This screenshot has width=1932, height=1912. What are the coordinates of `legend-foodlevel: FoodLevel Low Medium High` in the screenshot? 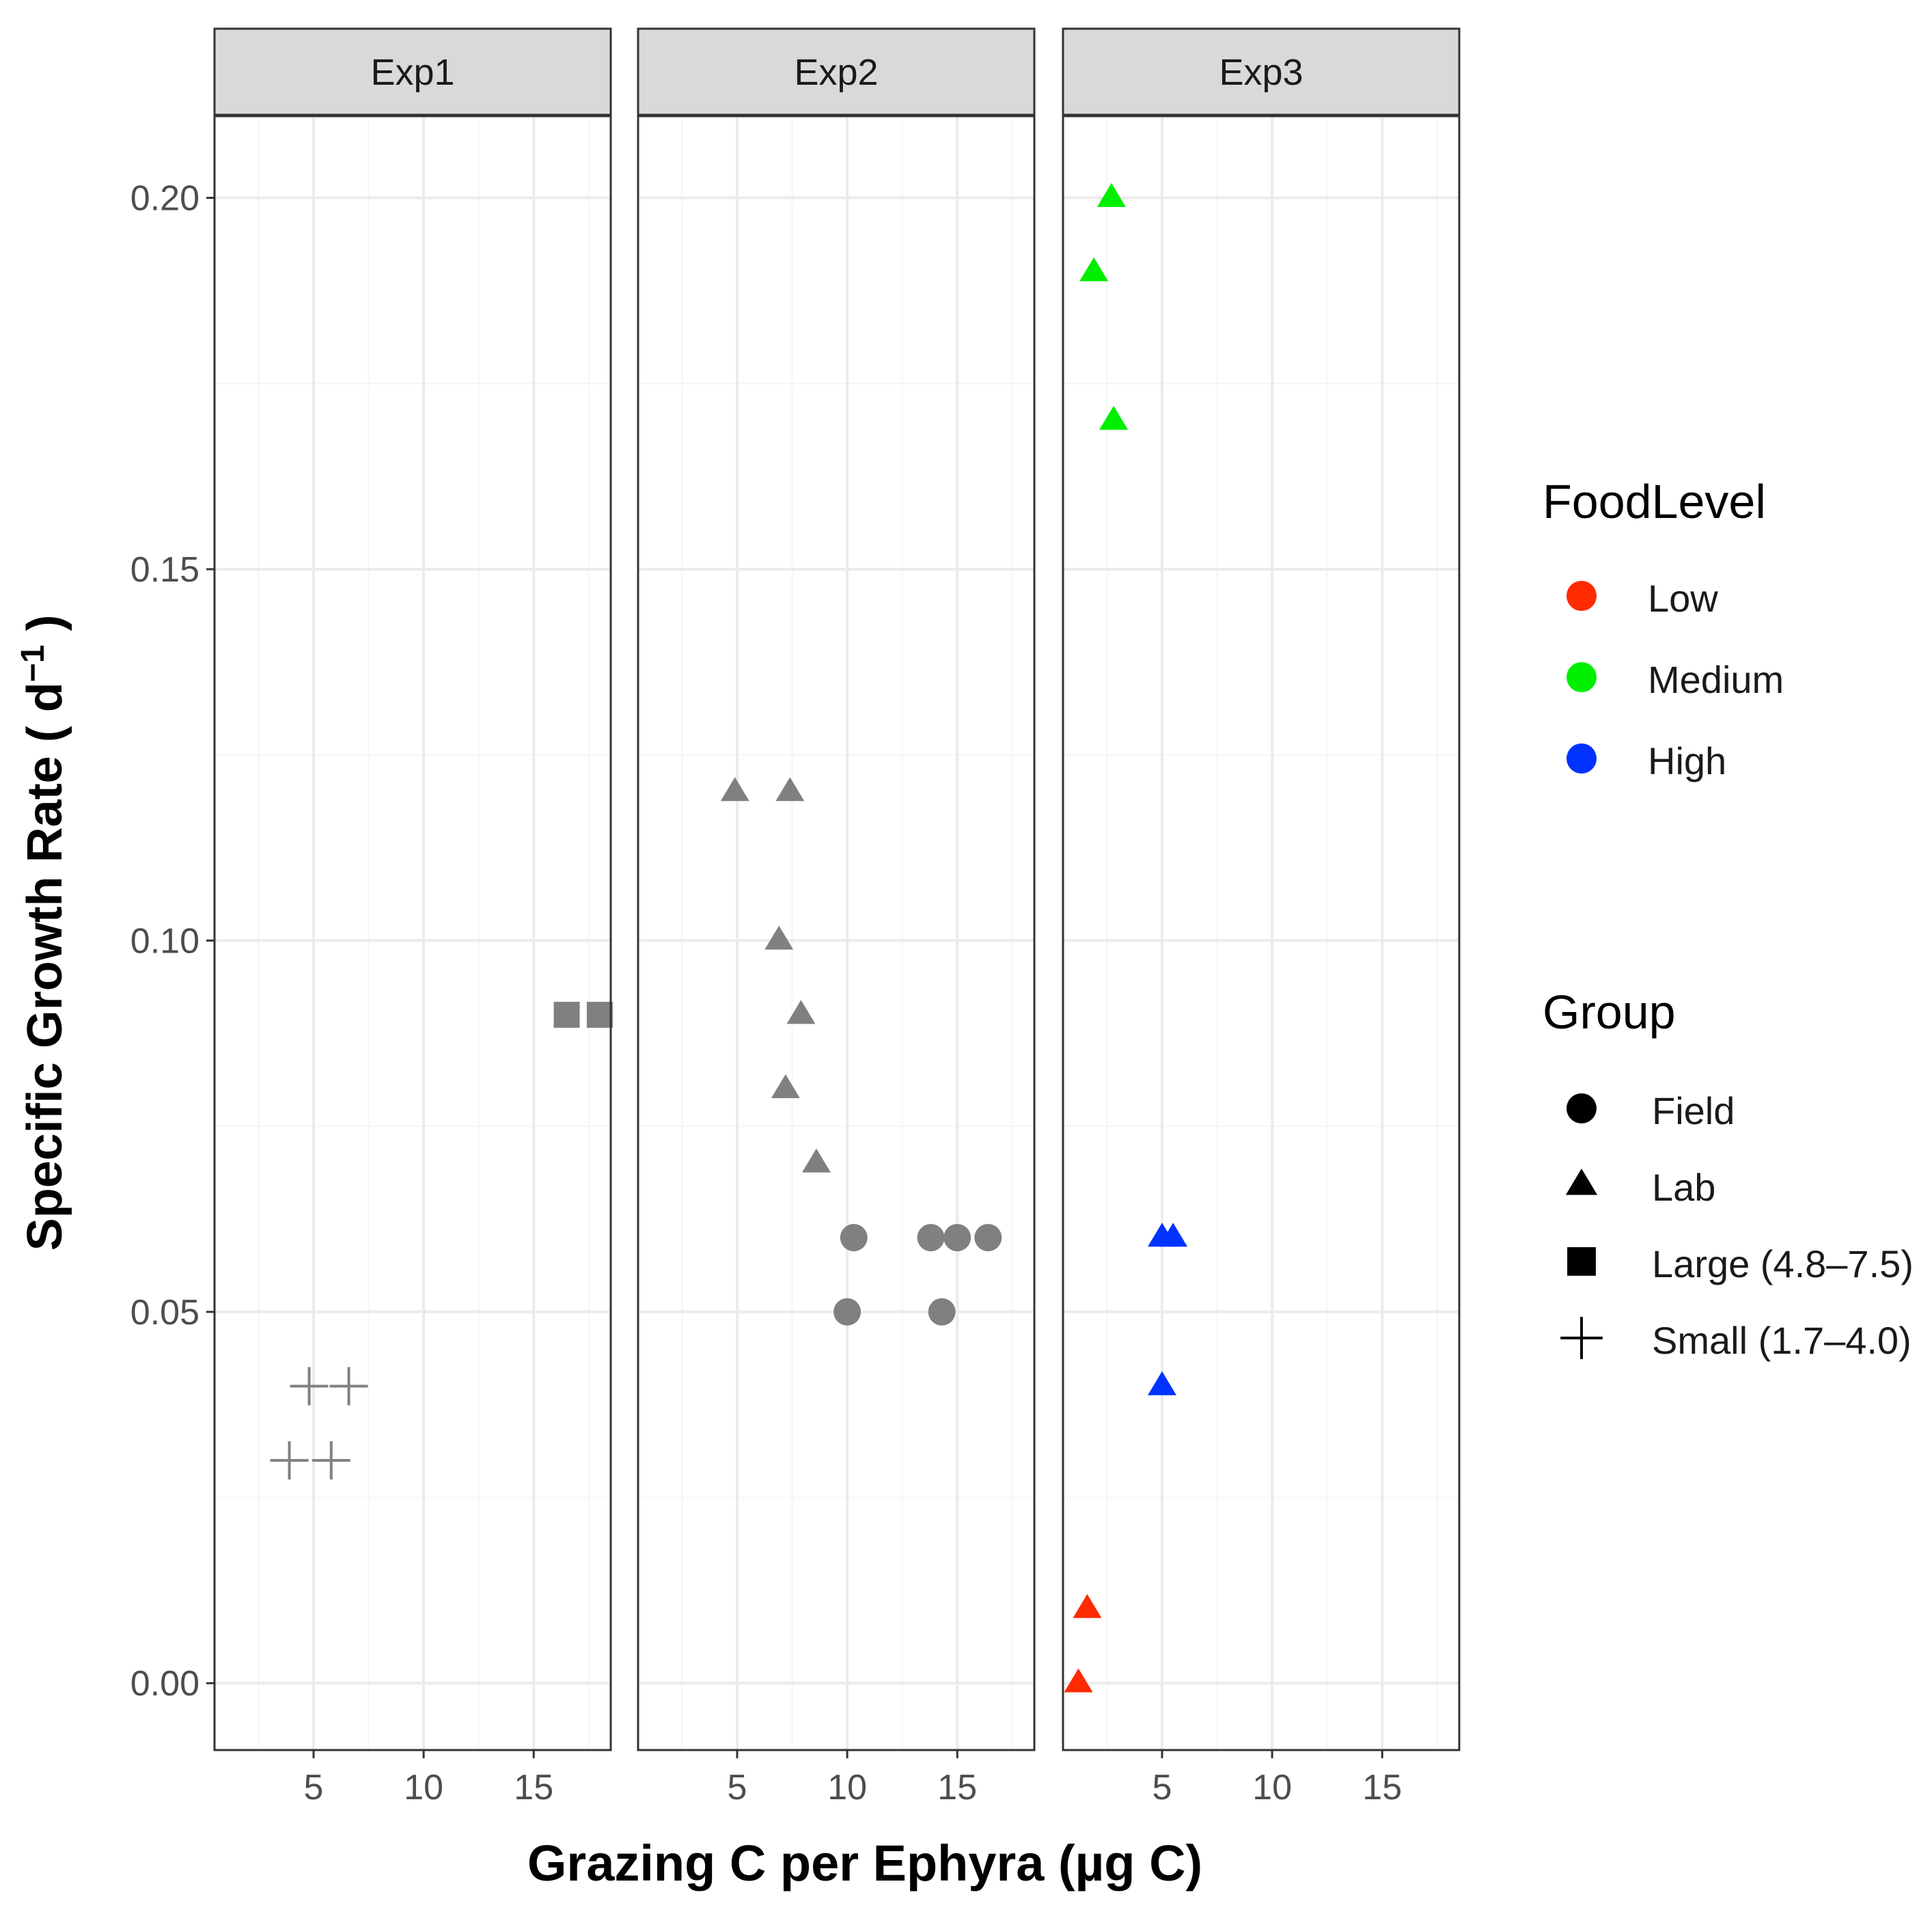 It's located at (1664, 628).